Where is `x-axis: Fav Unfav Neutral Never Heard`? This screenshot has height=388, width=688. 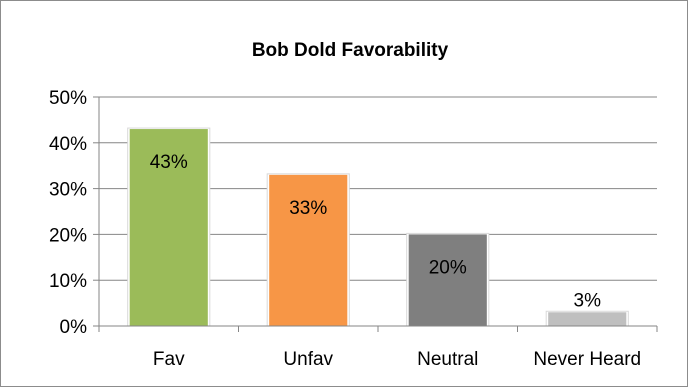
x-axis: Fav Unfav Neutral Never Heard is located at coordinates (378, 347).